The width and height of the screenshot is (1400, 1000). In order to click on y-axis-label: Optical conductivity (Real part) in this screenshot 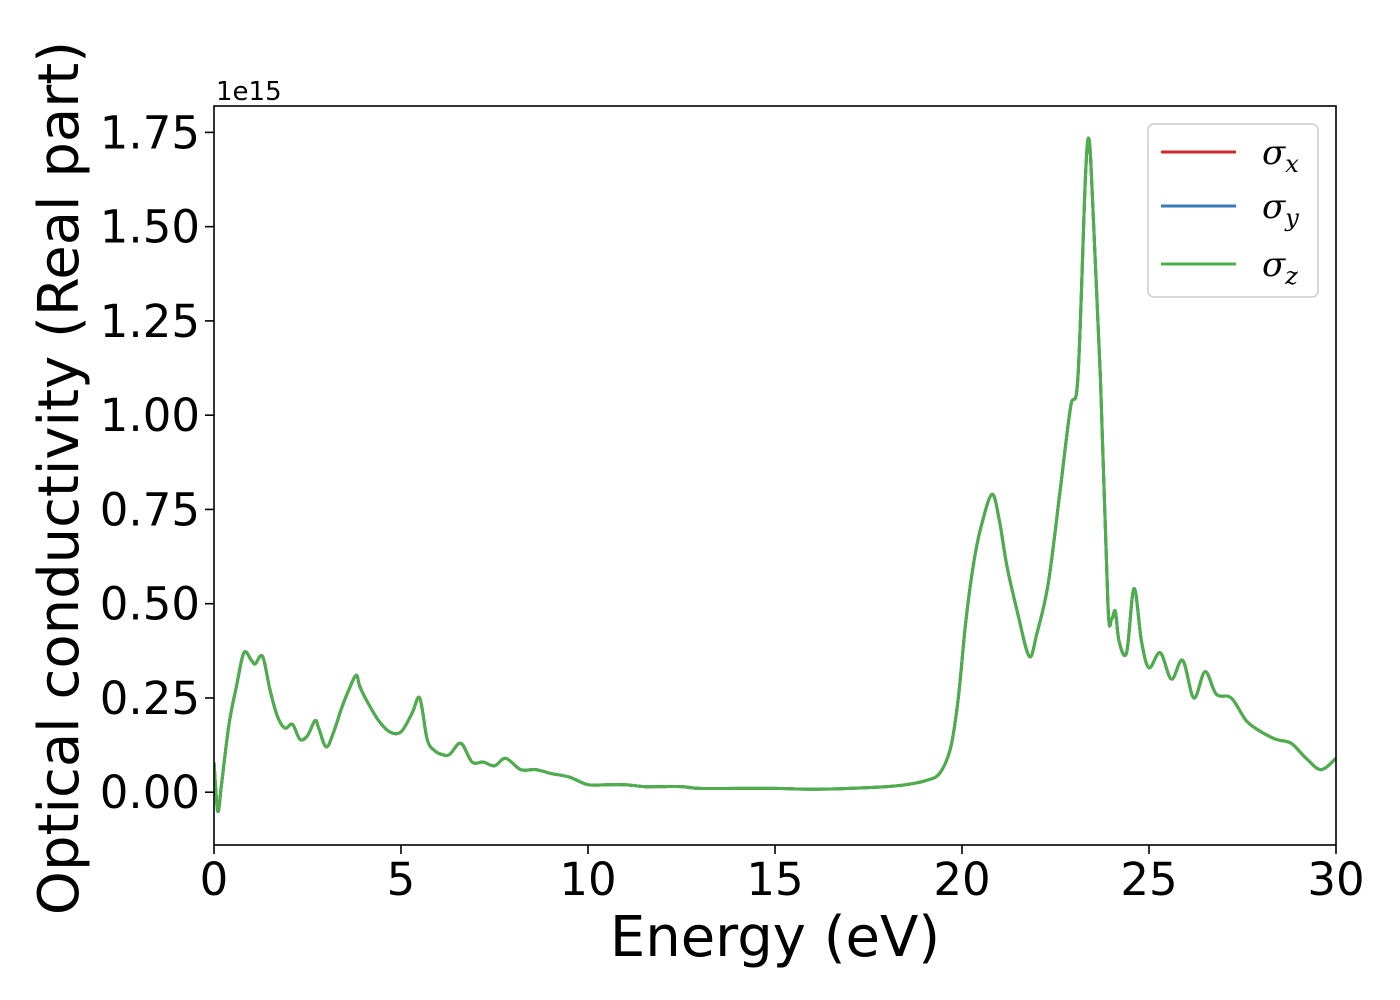, I will do `click(59, 478)`.